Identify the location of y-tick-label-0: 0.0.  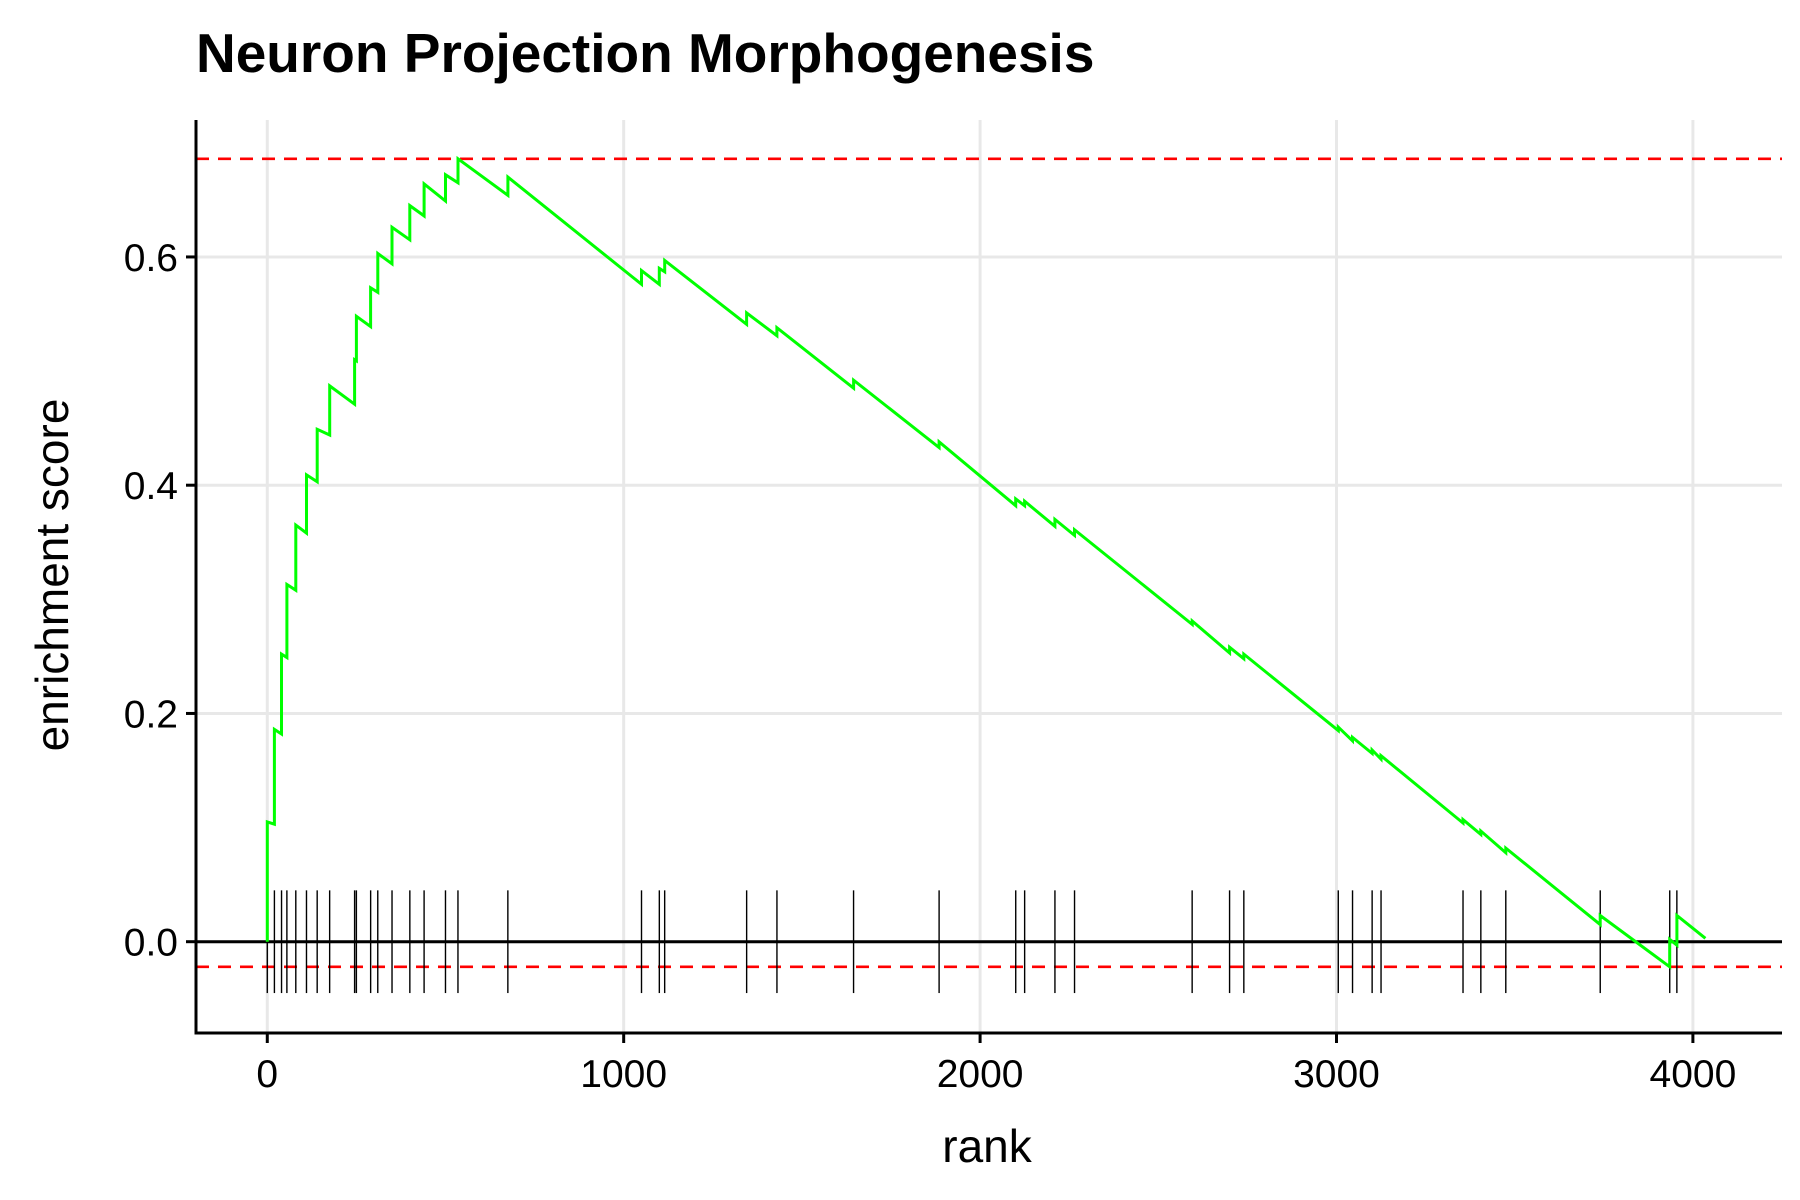
(151, 943).